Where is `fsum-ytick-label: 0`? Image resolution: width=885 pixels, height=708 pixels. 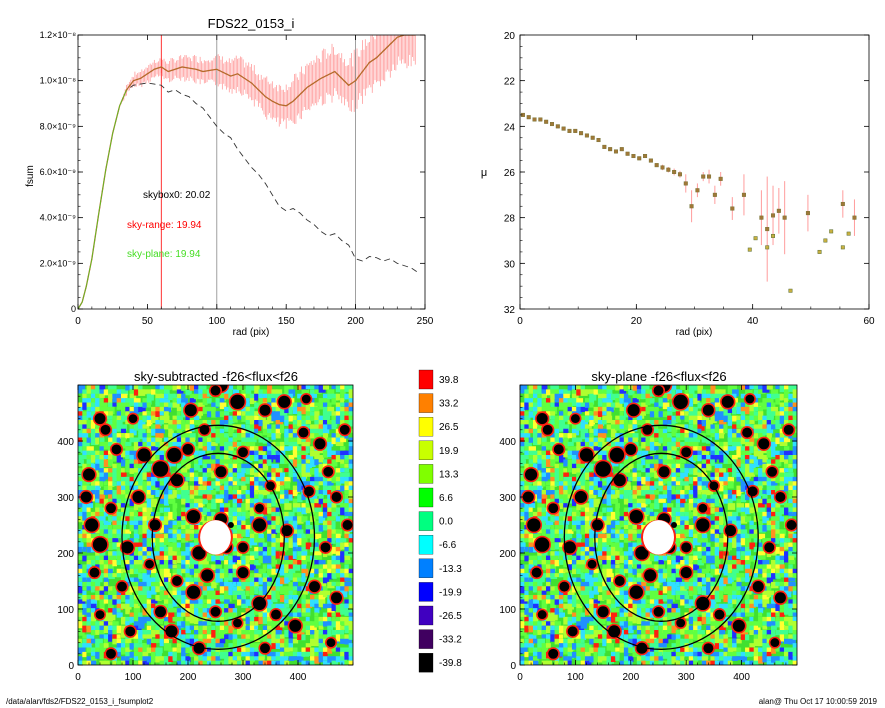
fsum-ytick-label: 0 is located at coordinates (73, 309).